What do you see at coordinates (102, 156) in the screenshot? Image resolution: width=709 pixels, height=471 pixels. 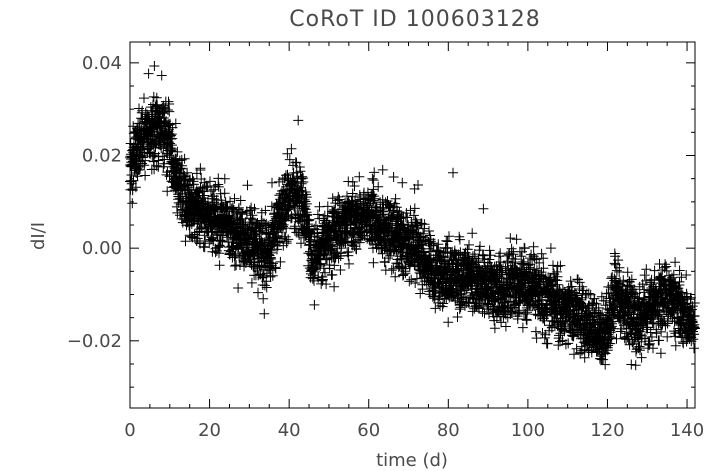 I see `y-tick-label: 0.02` at bounding box center [102, 156].